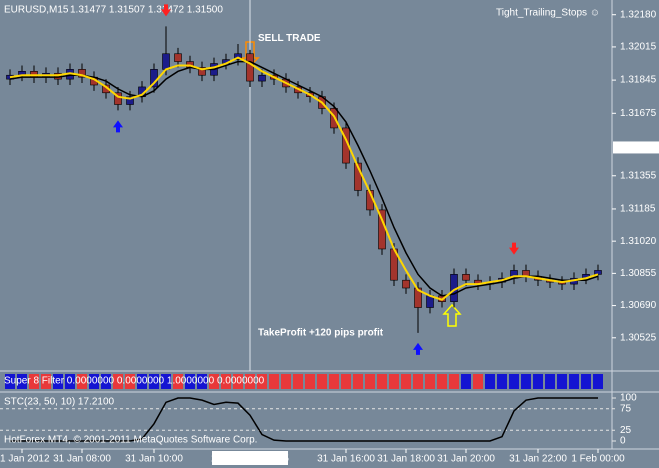  Describe the element at coordinates (638, 337) in the screenshot. I see `y-tick-label: 1.30525` at that location.